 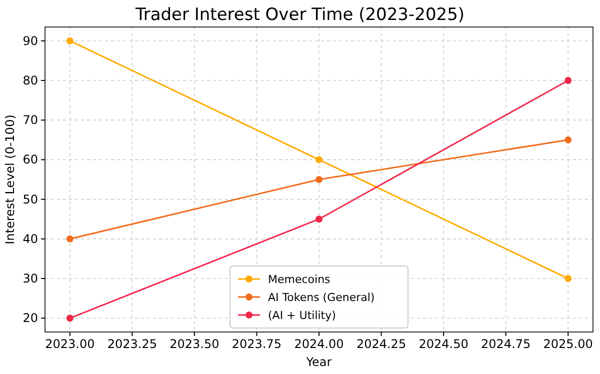 What do you see at coordinates (443, 344) in the screenshot?
I see `x-tick-label: 2024.50` at bounding box center [443, 344].